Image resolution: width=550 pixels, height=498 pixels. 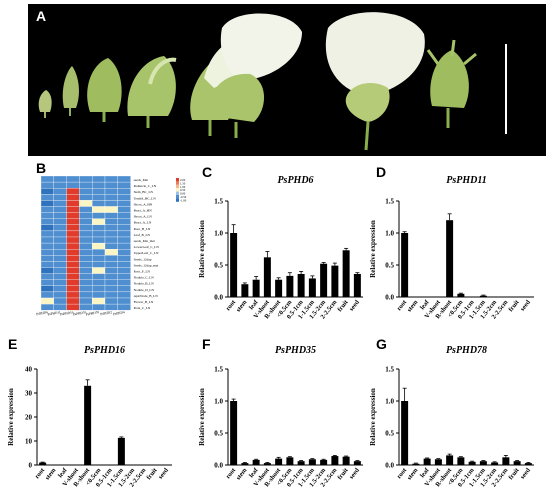 What do you see at coordinates (183, 194) in the screenshot?
I see `heatmap-legend-label: 0.00` at bounding box center [183, 194].